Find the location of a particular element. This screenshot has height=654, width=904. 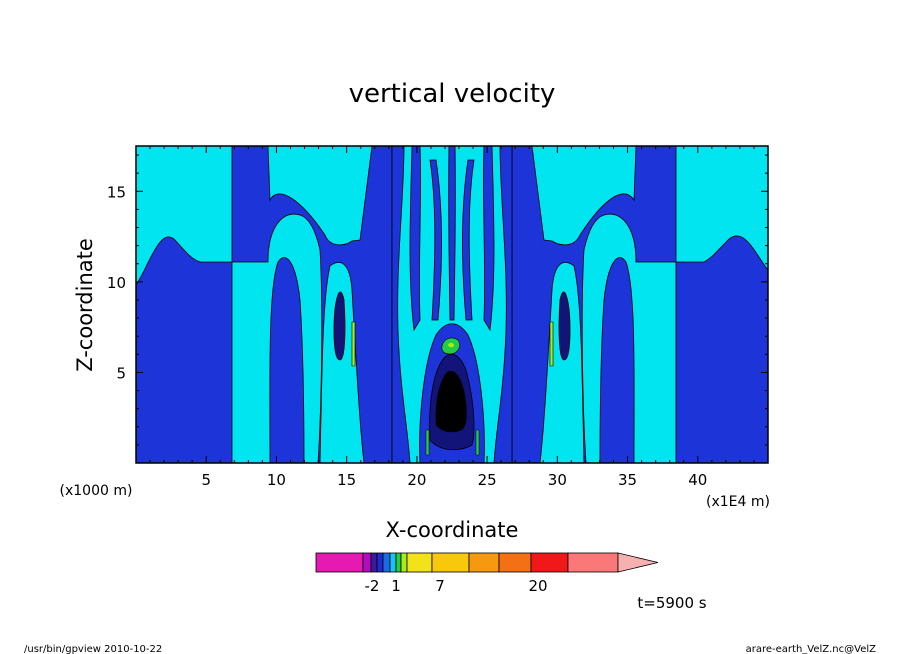

x-tick-label: 20 is located at coordinates (416, 480).